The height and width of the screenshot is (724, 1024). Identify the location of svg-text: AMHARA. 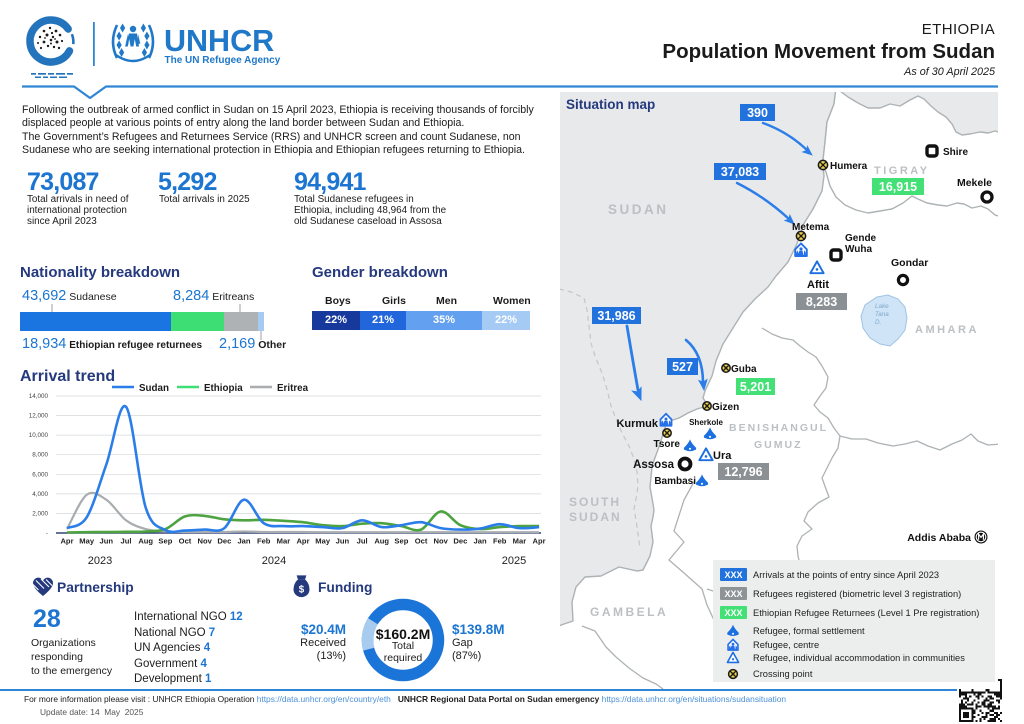
(947, 330).